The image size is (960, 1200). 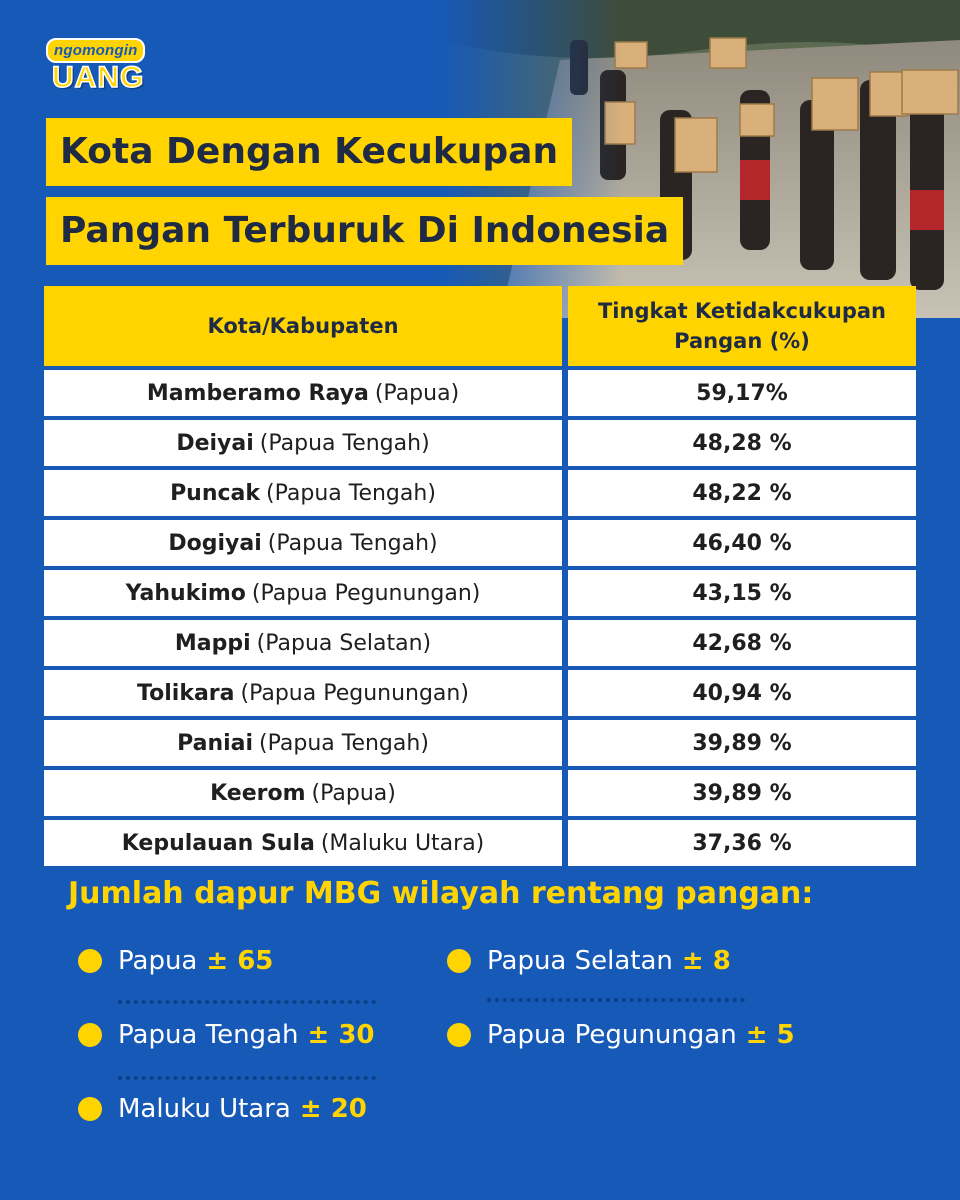 I want to click on city-name: Mappi, so click(x=212, y=643).